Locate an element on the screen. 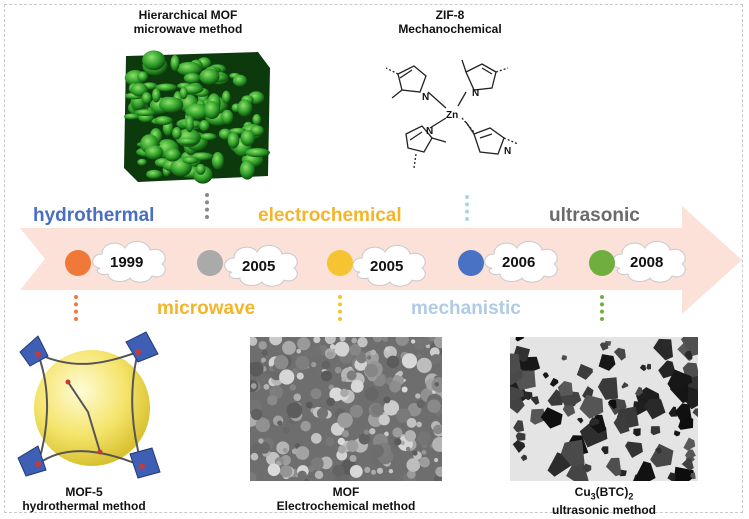  year-cloud-2008 is located at coordinates (649, 262).